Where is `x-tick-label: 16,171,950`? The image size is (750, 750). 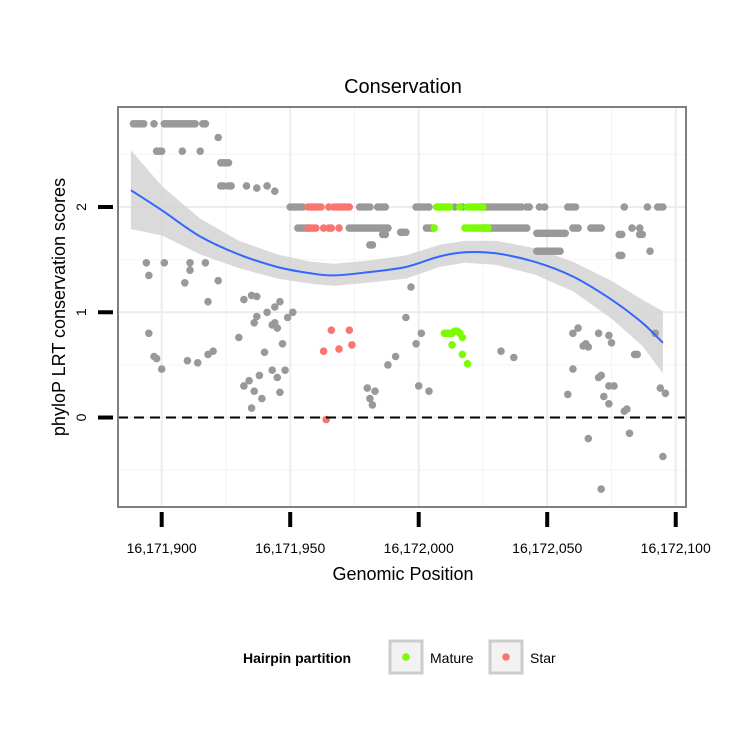
x-tick-label: 16,171,950 is located at coordinates (290, 548).